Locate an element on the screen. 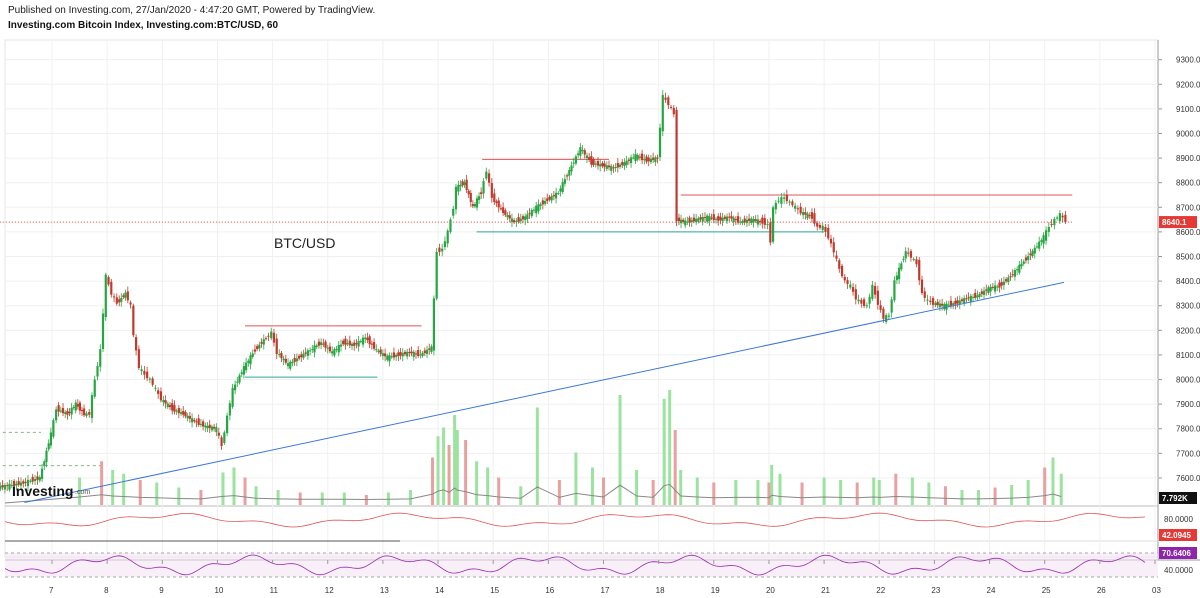 The width and height of the screenshot is (1200, 598). stochastic-tick-label: 80.0000 is located at coordinates (1178, 519).